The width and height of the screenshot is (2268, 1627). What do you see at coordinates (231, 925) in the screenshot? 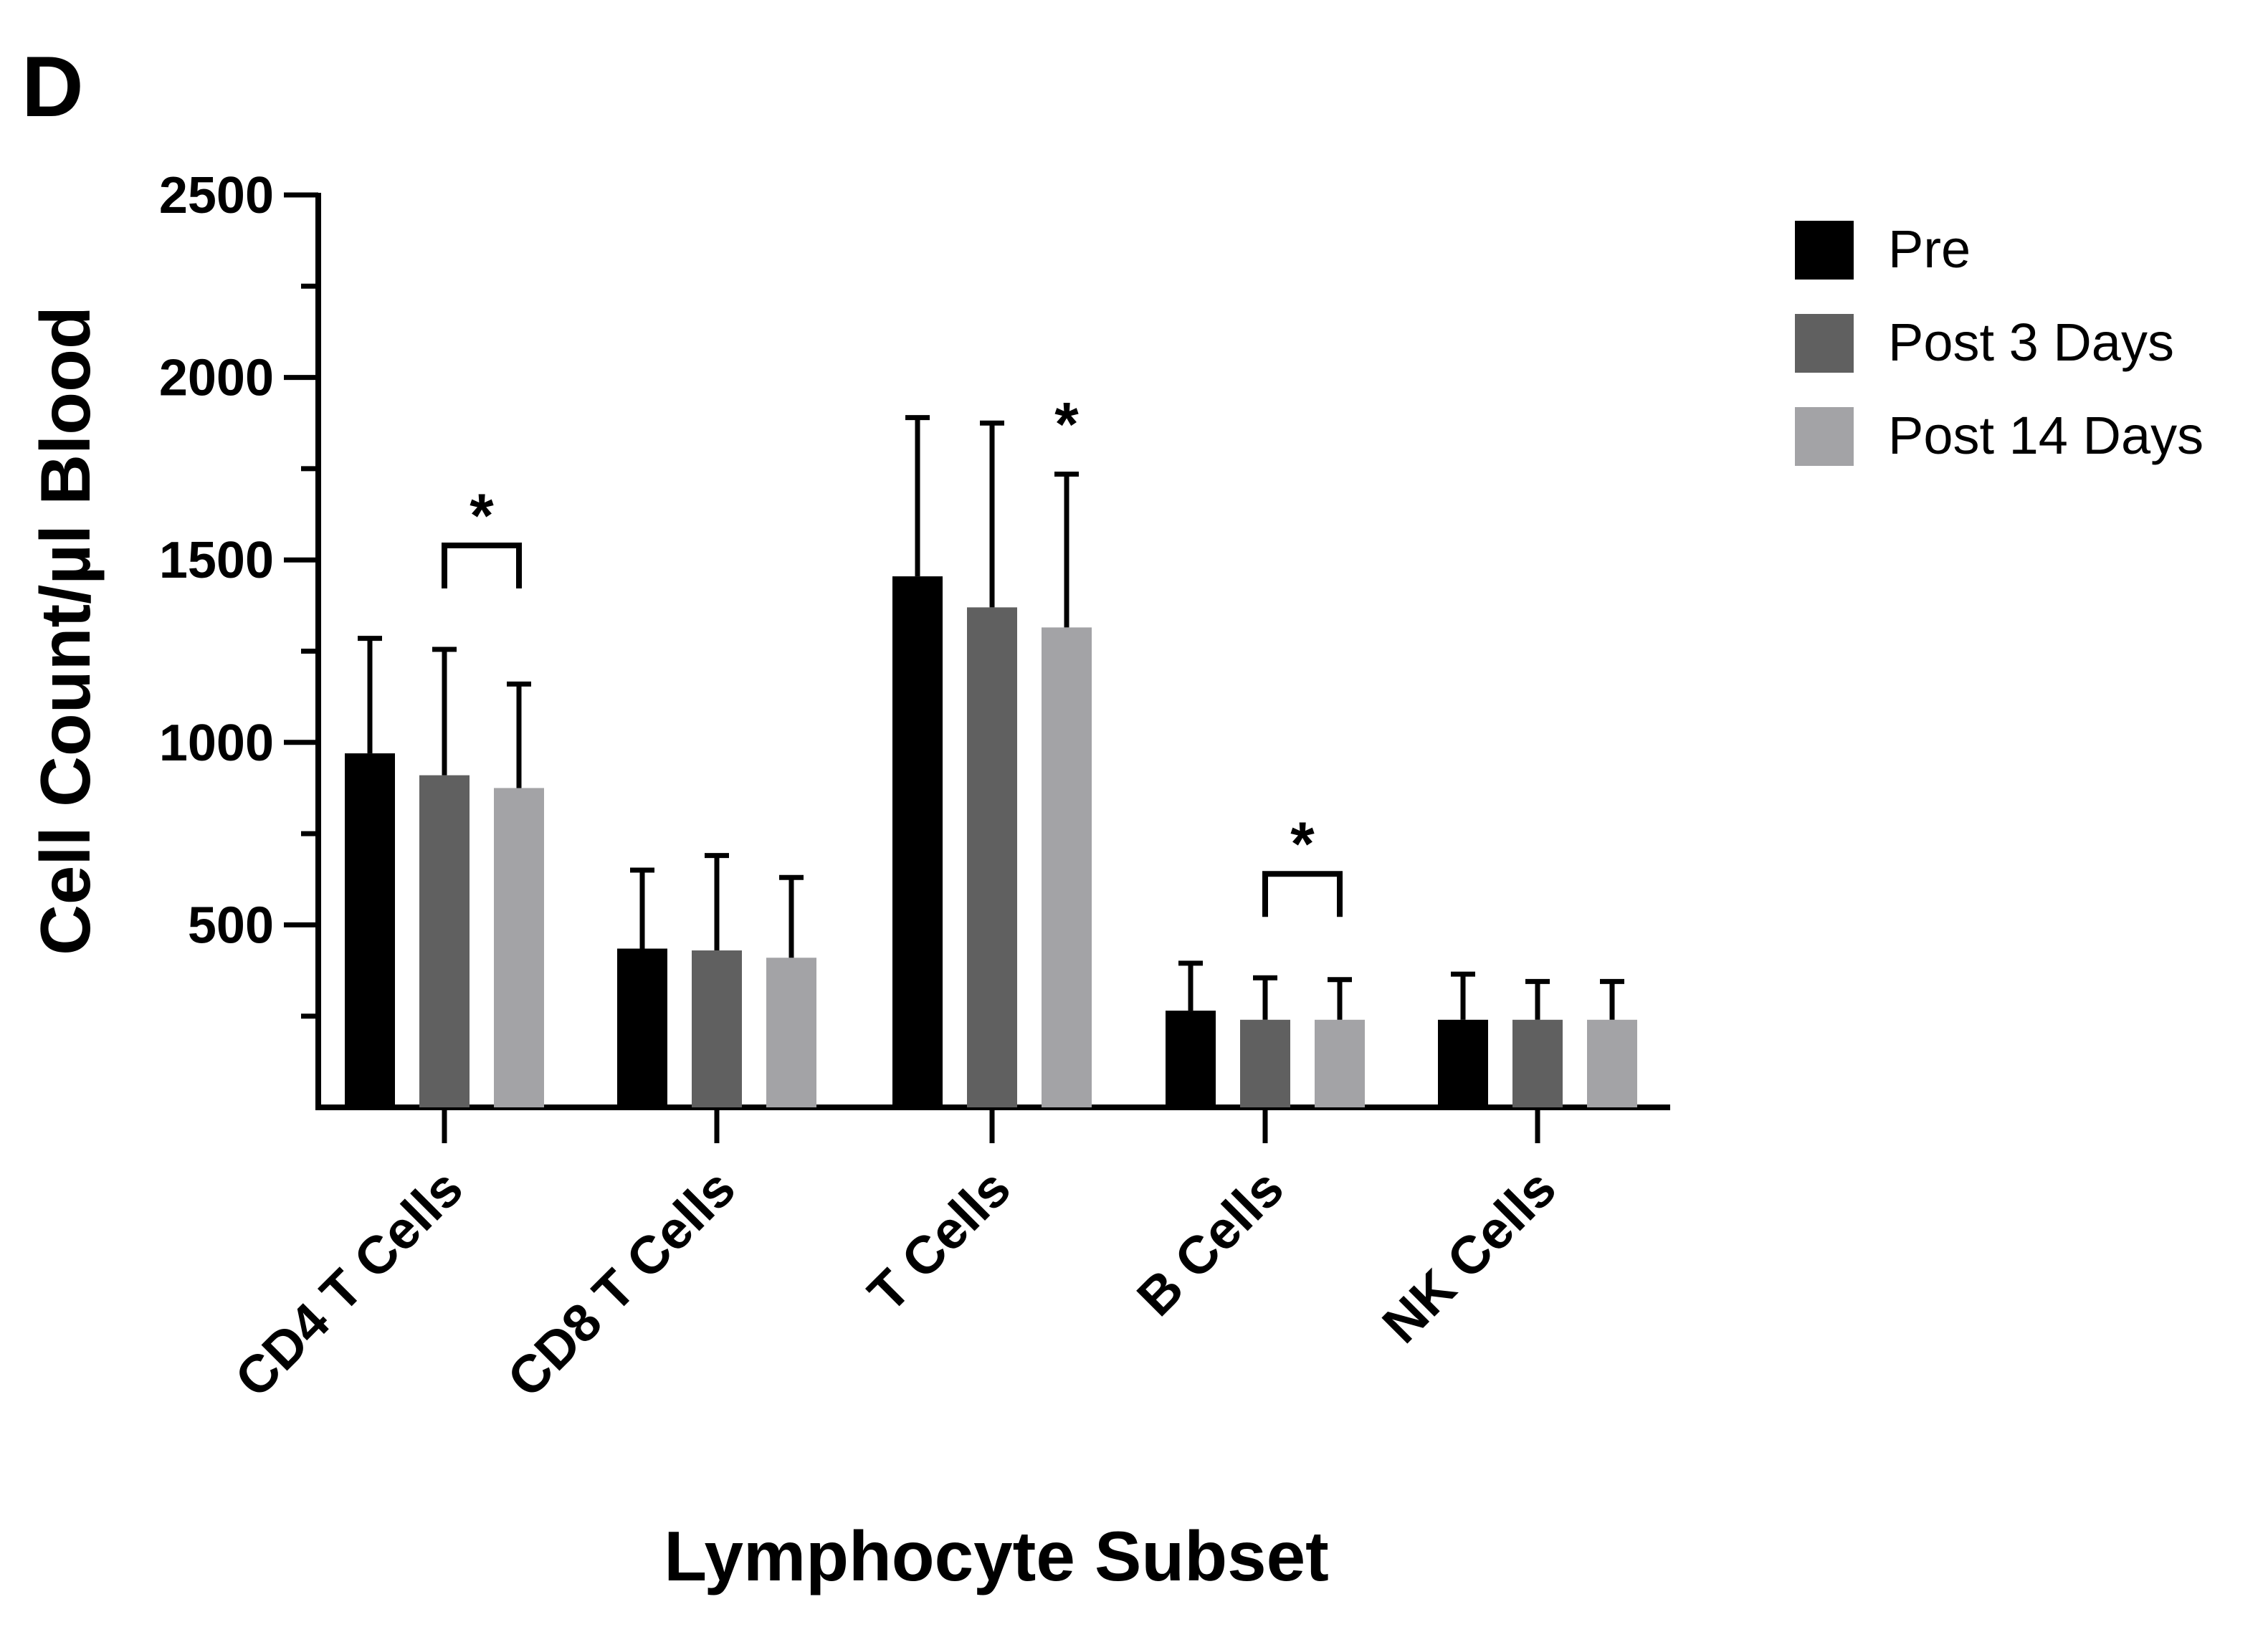
I see `y-tick-label: 500` at bounding box center [231, 925].